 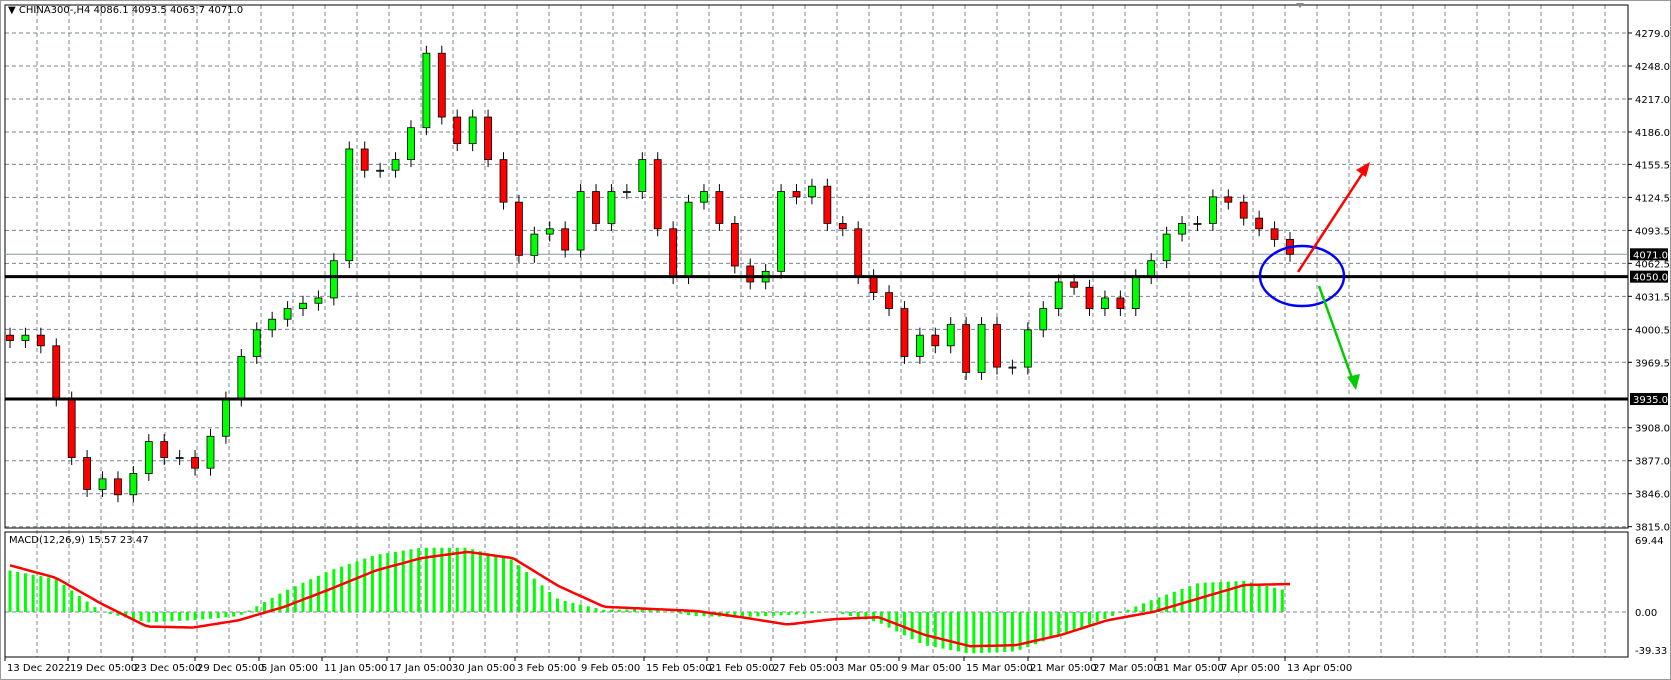 I want to click on price-tick-label: 4155.5, so click(x=1652, y=165).